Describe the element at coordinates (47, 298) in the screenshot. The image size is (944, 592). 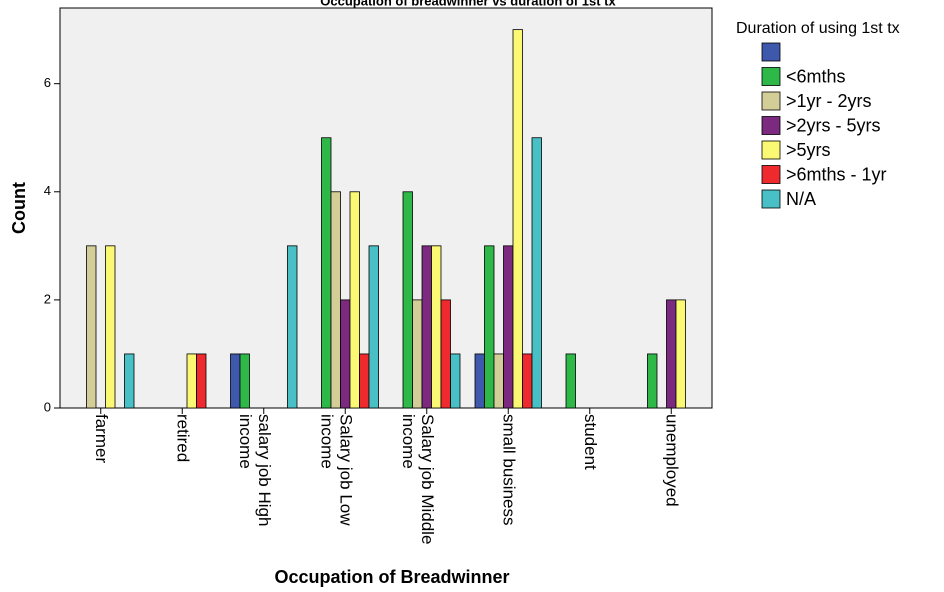
I see `y-tick-label: 2` at that location.